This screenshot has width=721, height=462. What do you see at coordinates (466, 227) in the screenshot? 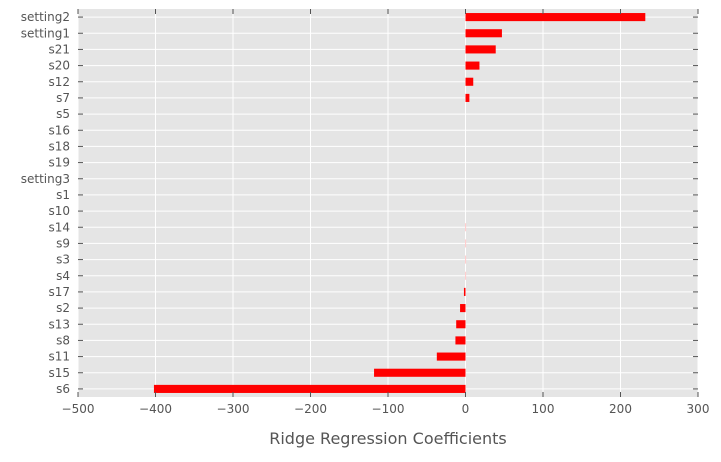
I see `bar-s14` at bounding box center [466, 227].